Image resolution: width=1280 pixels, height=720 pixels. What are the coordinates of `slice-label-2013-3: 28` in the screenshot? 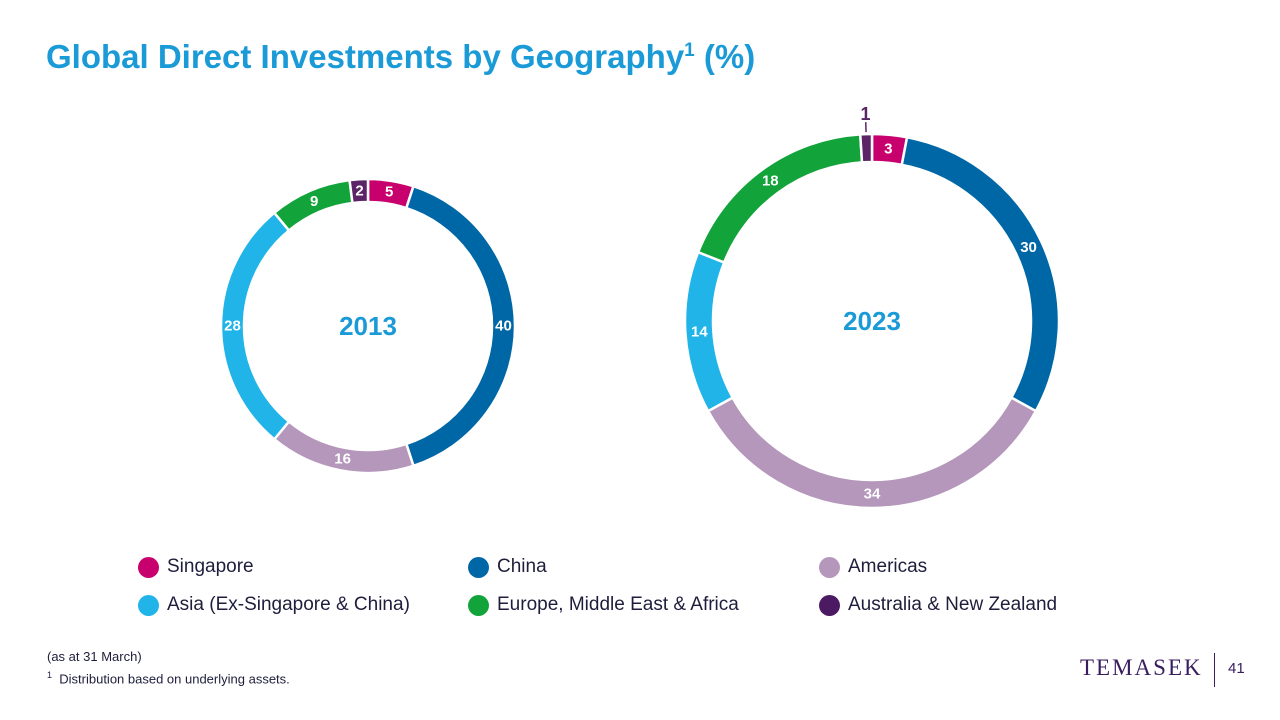 It's located at (232, 326).